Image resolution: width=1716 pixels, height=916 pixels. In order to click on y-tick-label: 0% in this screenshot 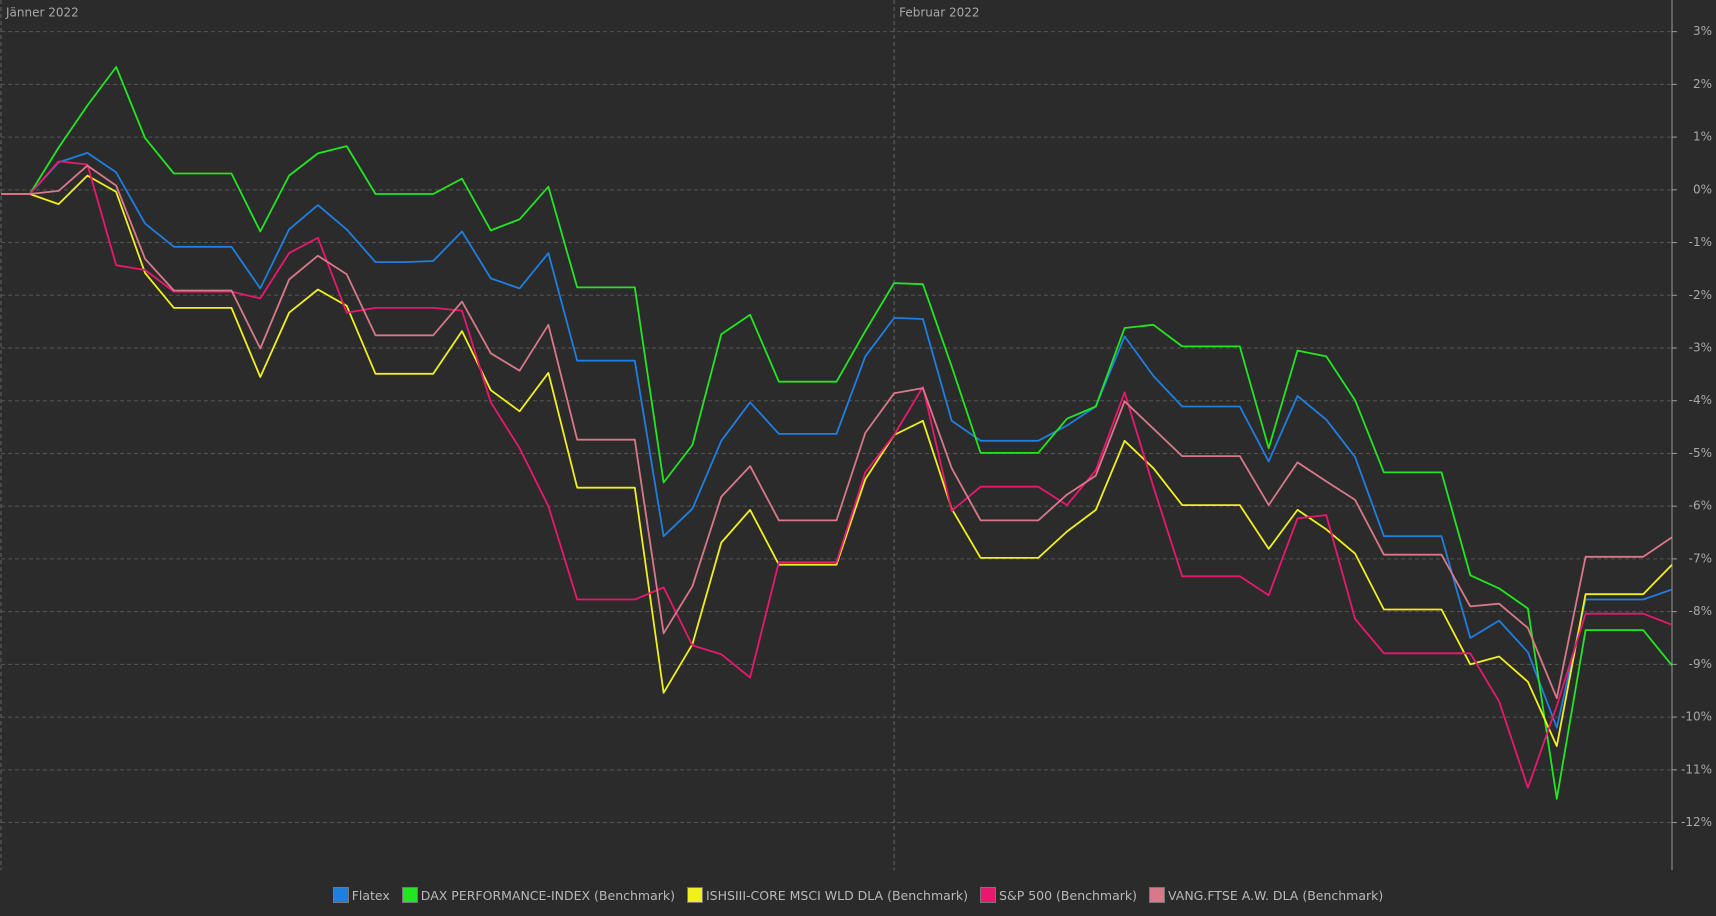, I will do `click(1702, 189)`.